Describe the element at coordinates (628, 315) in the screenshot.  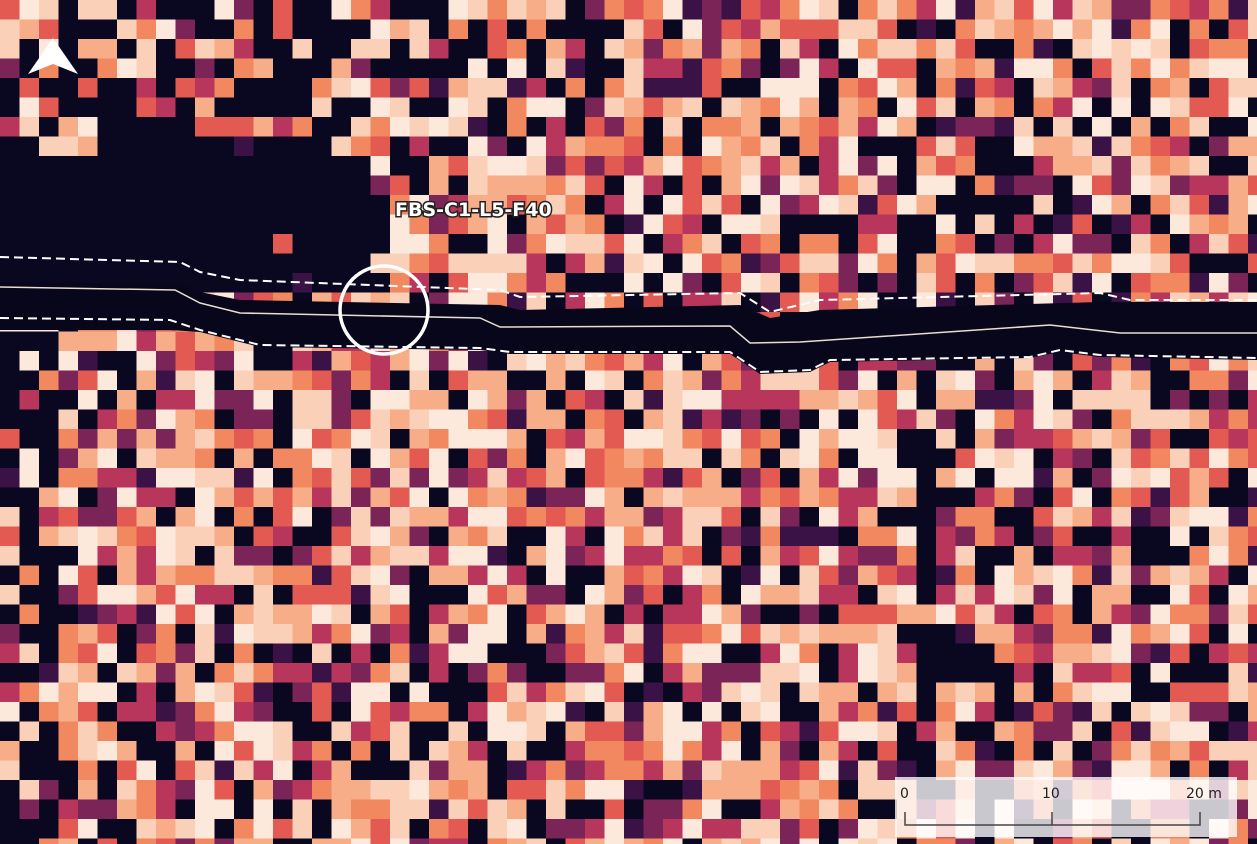
I see `center-line` at that location.